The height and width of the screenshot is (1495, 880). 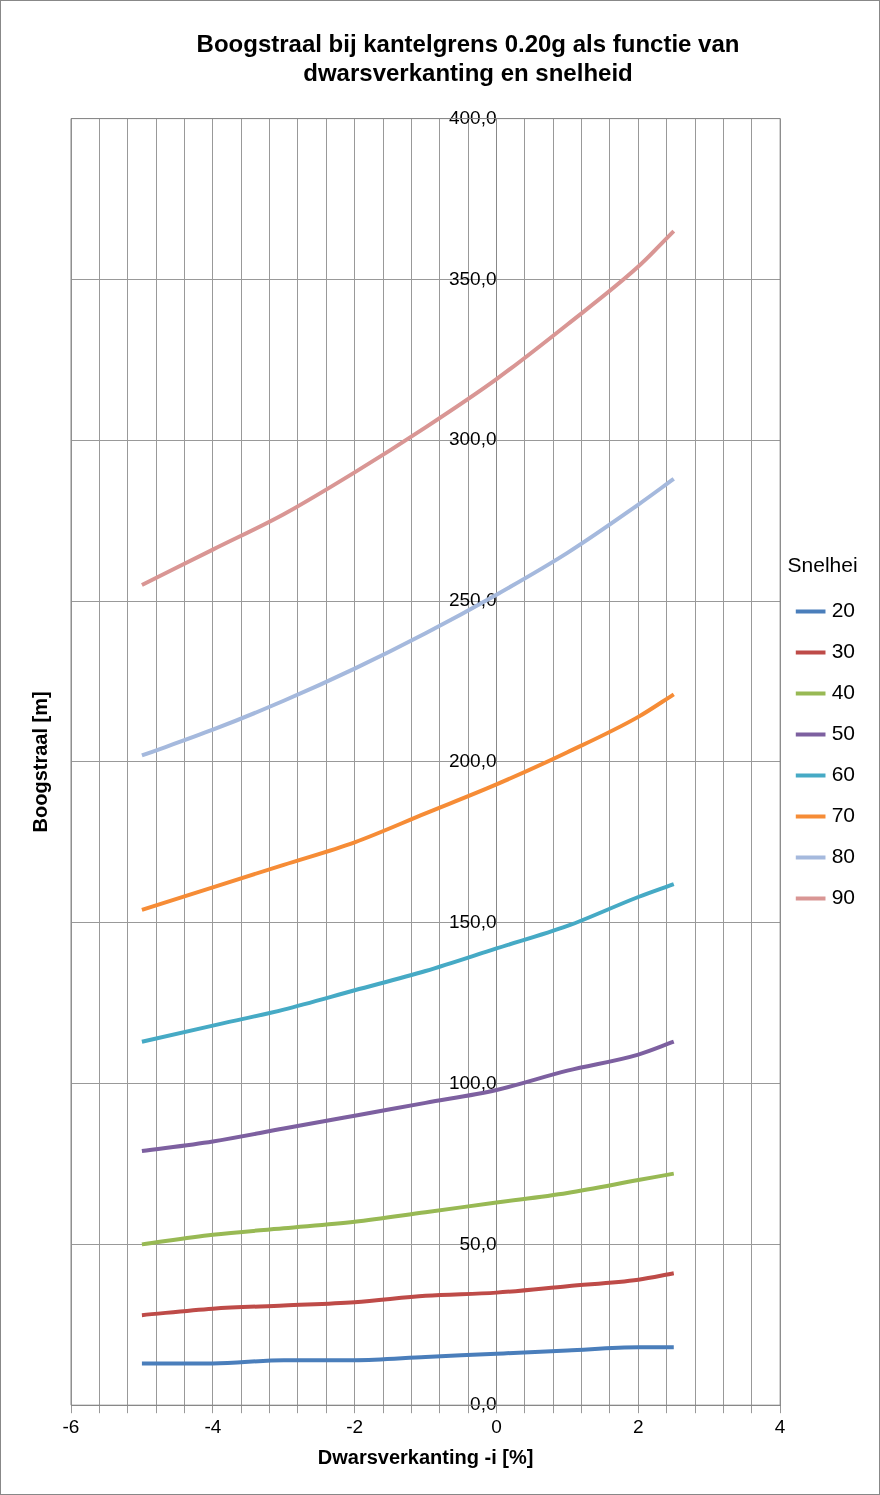 What do you see at coordinates (843, 692) in the screenshot?
I see `legend-label: 40` at bounding box center [843, 692].